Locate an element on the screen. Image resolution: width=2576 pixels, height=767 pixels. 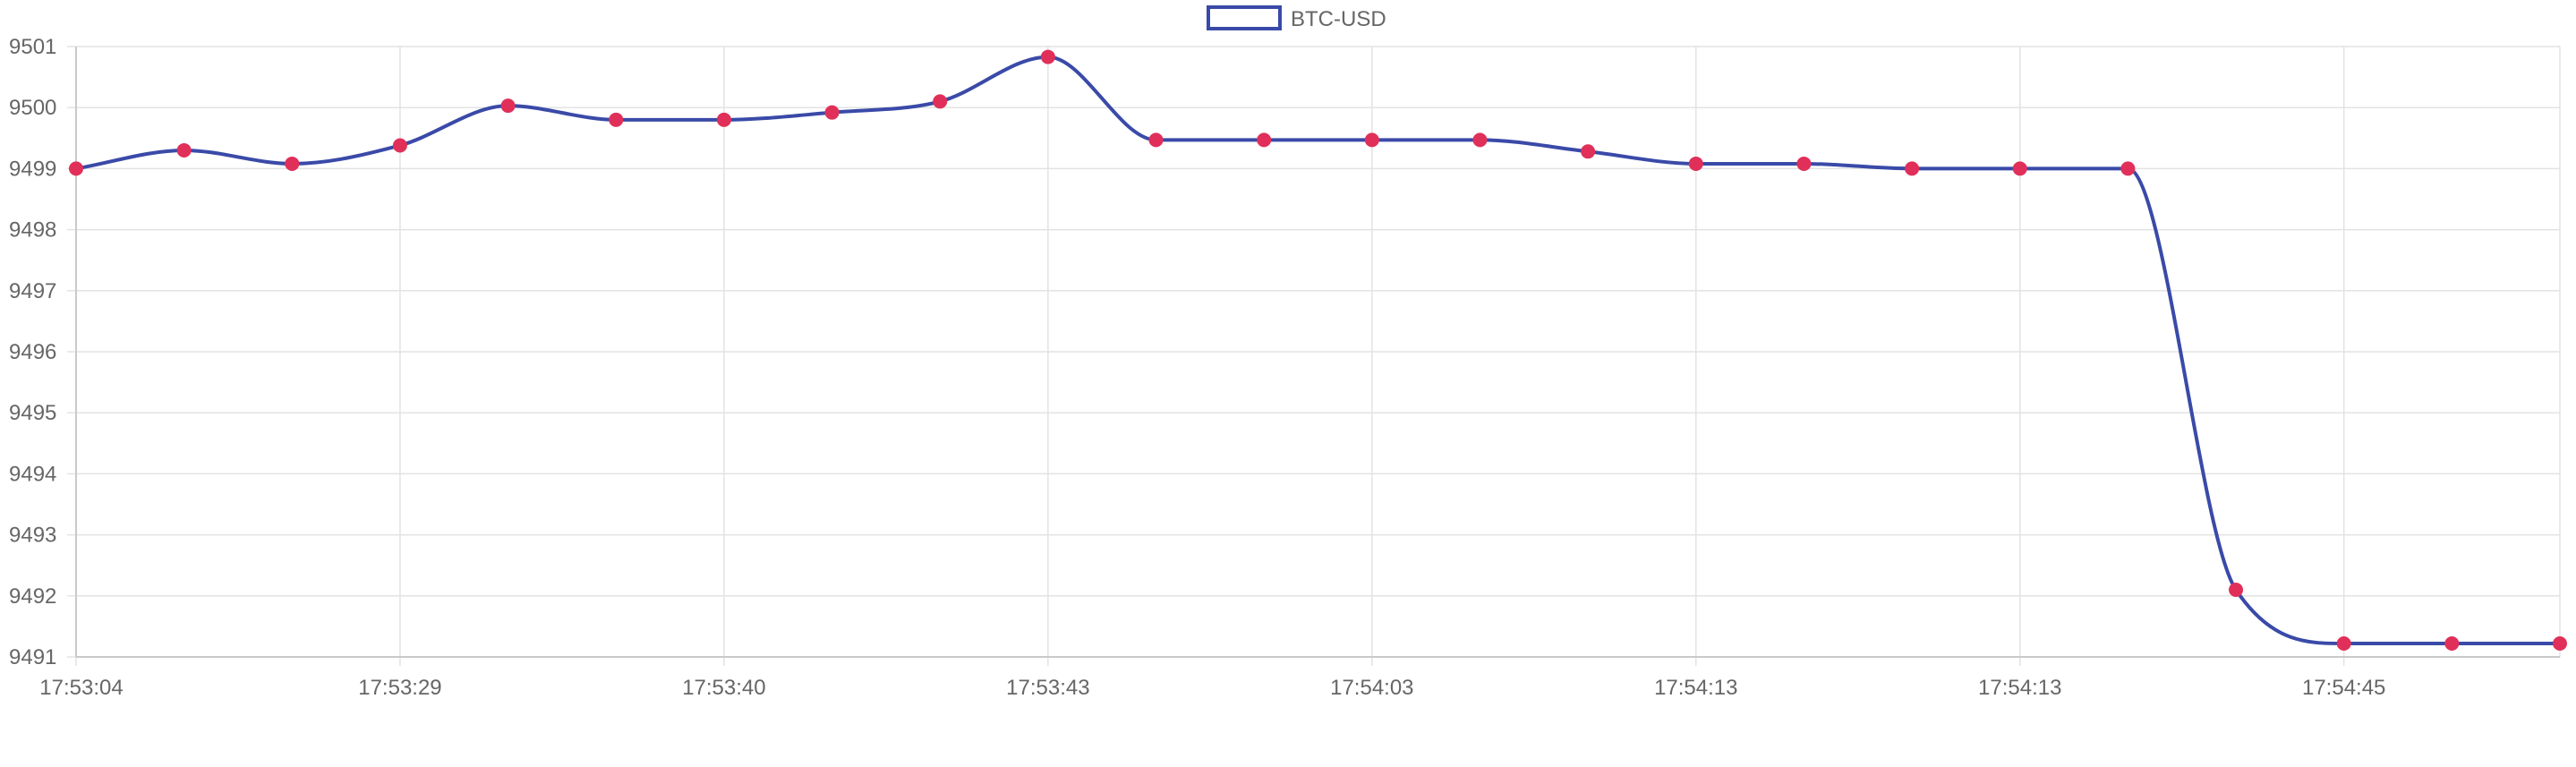
y-tick-label: 9498 is located at coordinates (32, 230).